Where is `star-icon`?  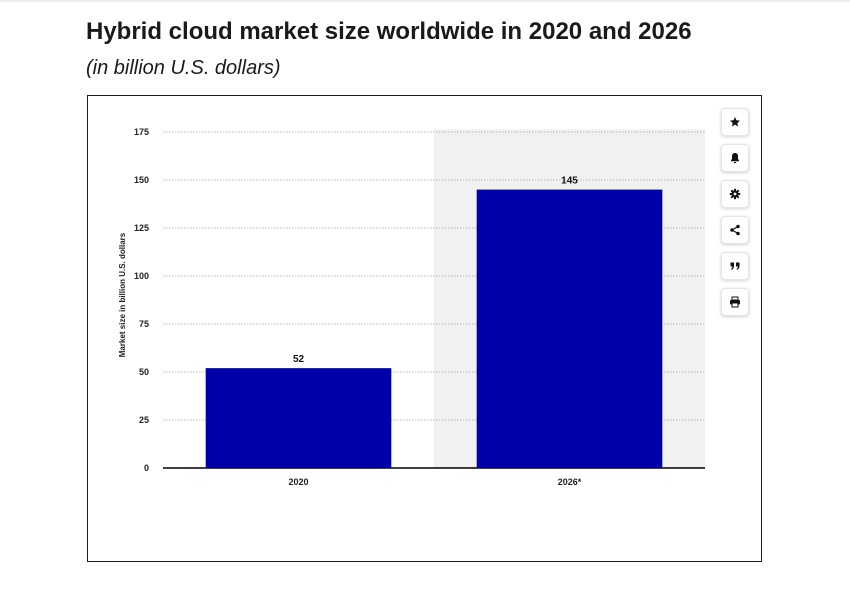 star-icon is located at coordinates (735, 122).